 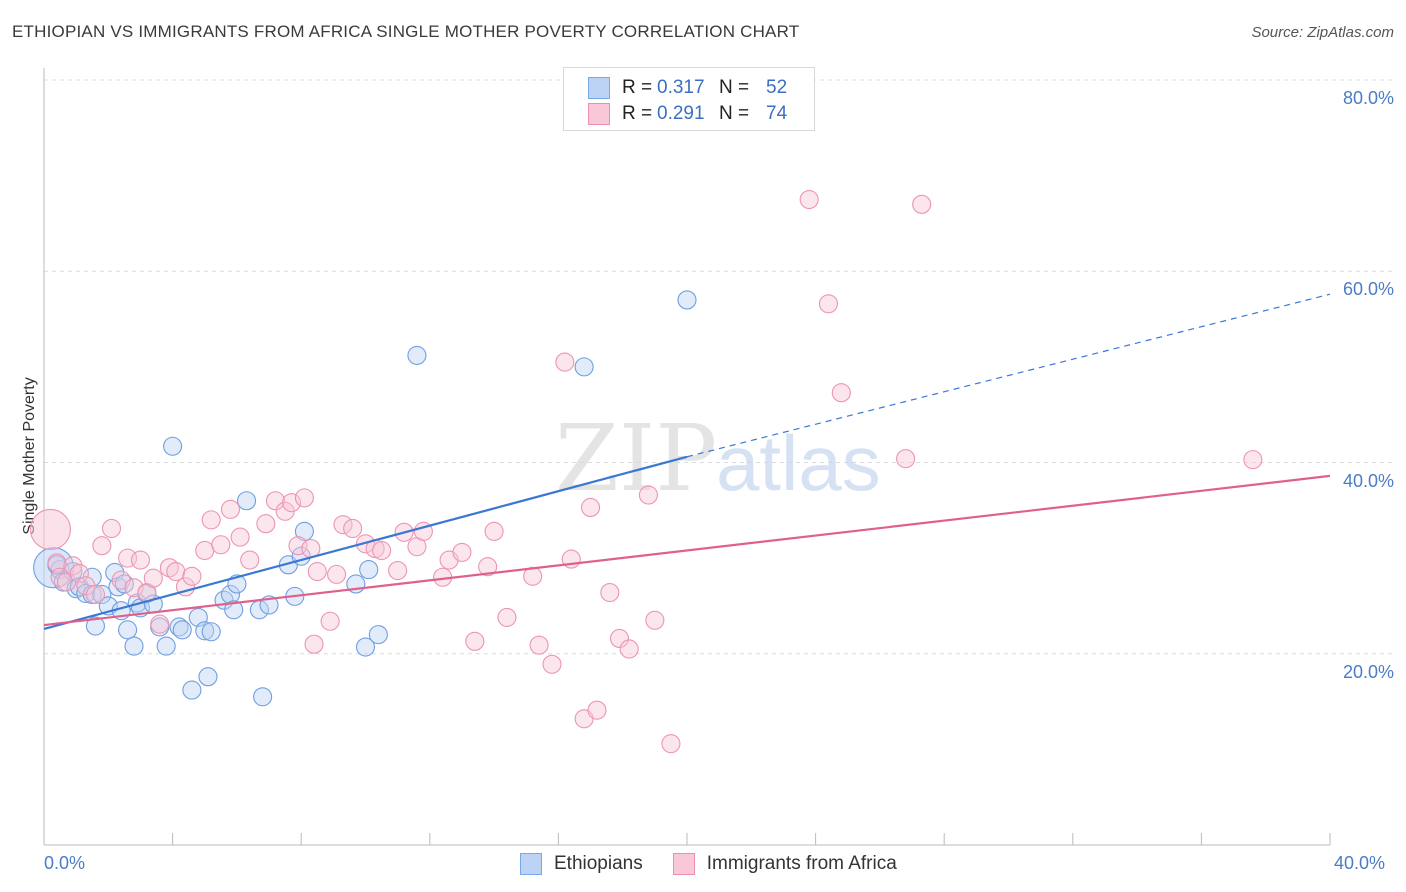 I want to click on legend-item-ethiopians: Ethiopians, so click(x=581, y=864).